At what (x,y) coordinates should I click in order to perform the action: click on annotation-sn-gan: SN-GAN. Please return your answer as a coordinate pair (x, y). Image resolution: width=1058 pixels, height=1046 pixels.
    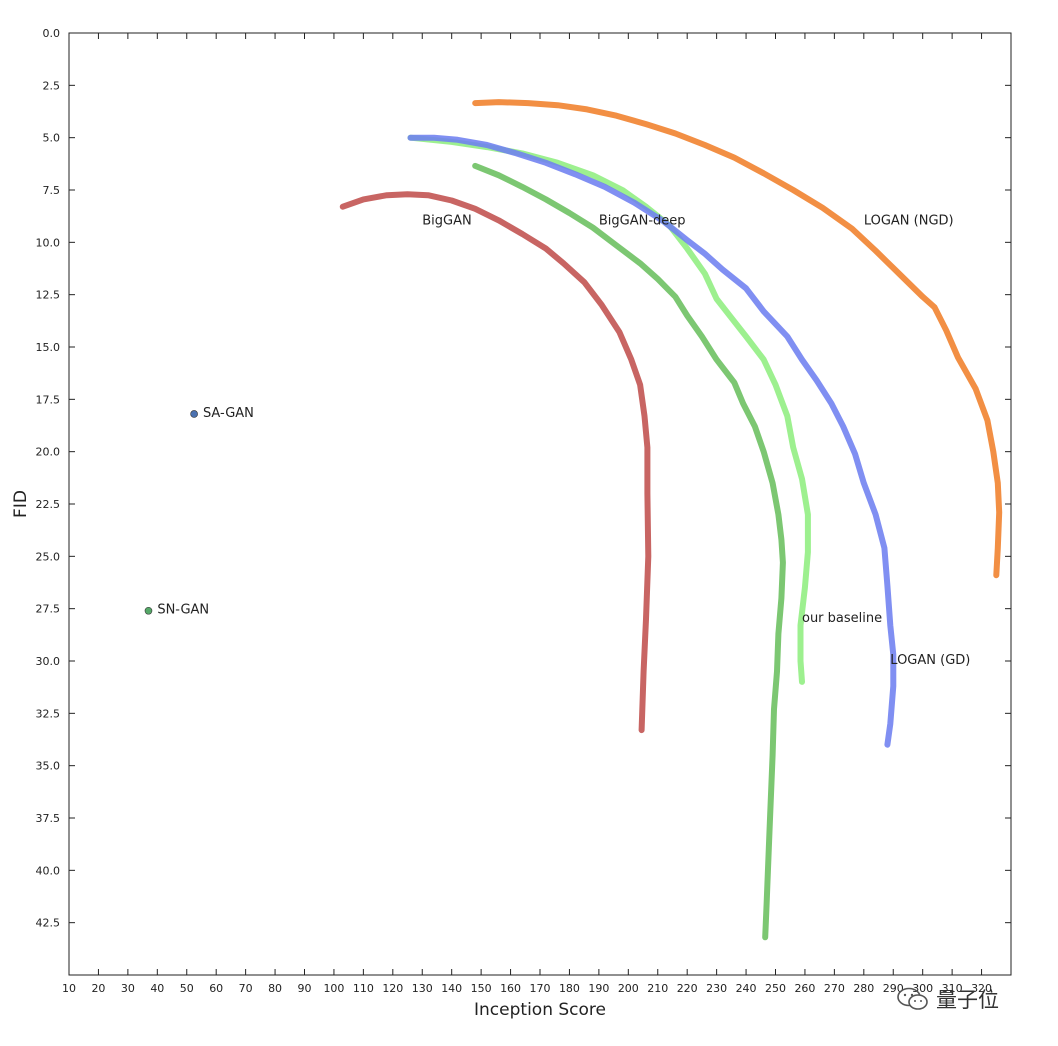
    Looking at the image, I should click on (183, 610).